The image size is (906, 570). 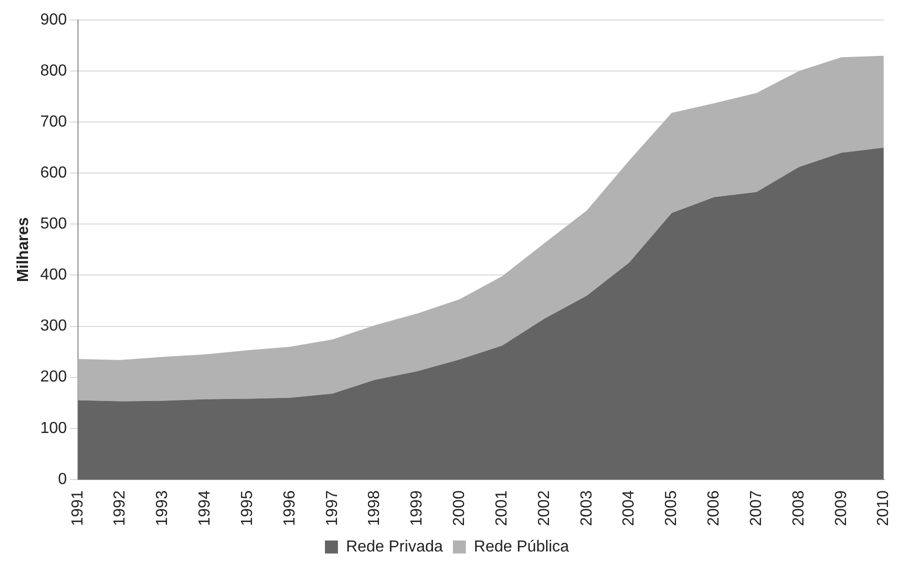 I want to click on x-tick-label: 1995, so click(x=247, y=508).